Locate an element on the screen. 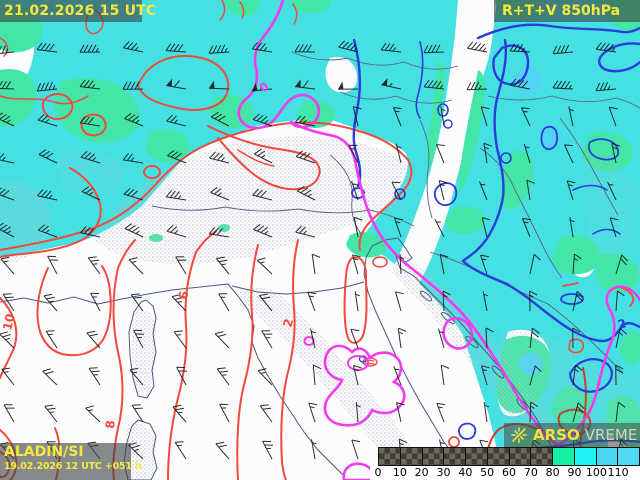 Image resolution: width=640 pixels, height=480 pixels. humidity-legend: 0 10 20 30 40 50 60 70 80 90 100 110 is located at coordinates (505, 463).